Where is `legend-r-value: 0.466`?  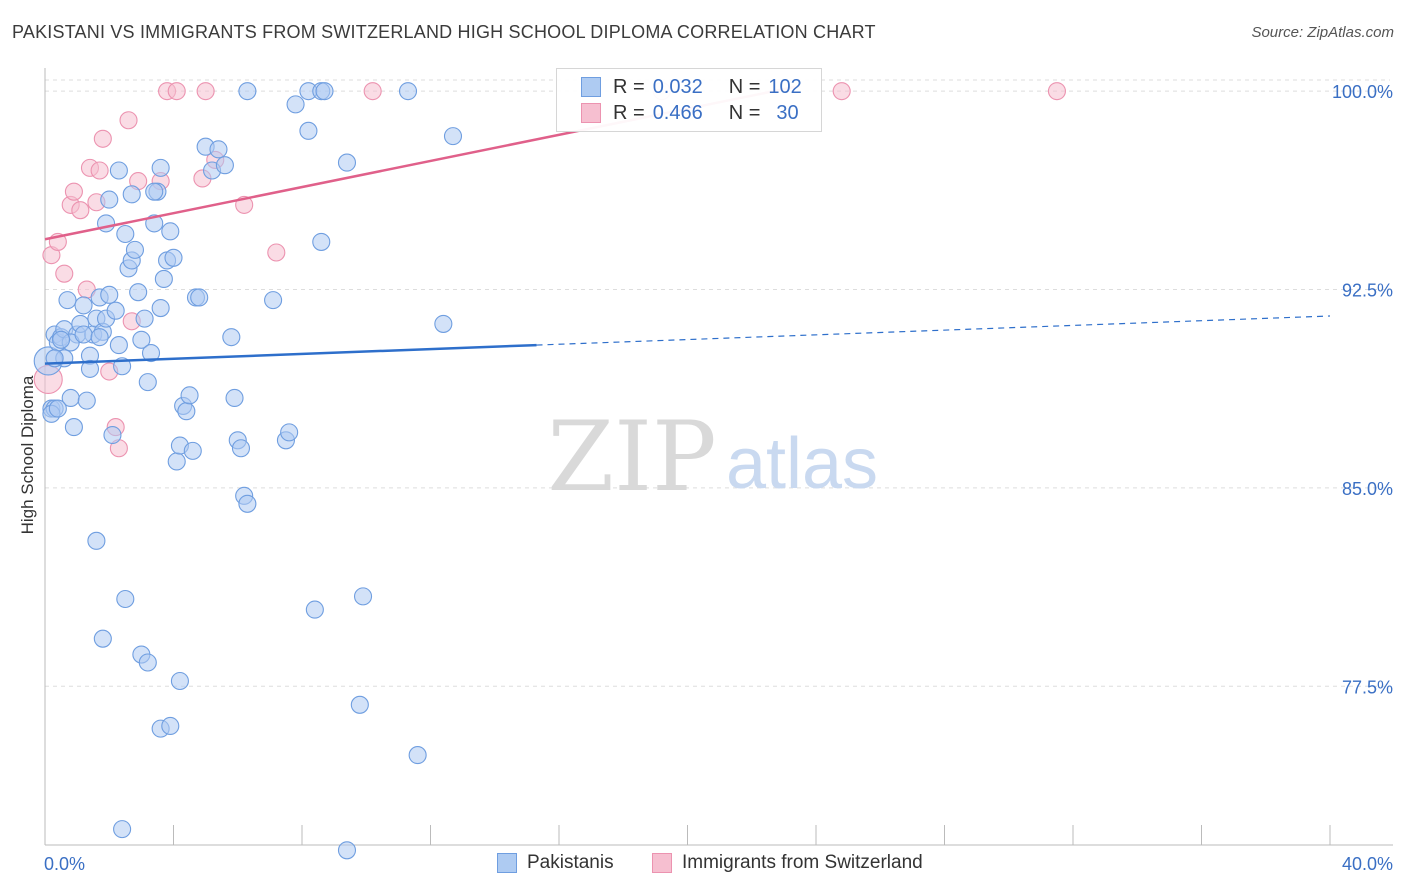 legend-r-value: 0.466 is located at coordinates (677, 112).